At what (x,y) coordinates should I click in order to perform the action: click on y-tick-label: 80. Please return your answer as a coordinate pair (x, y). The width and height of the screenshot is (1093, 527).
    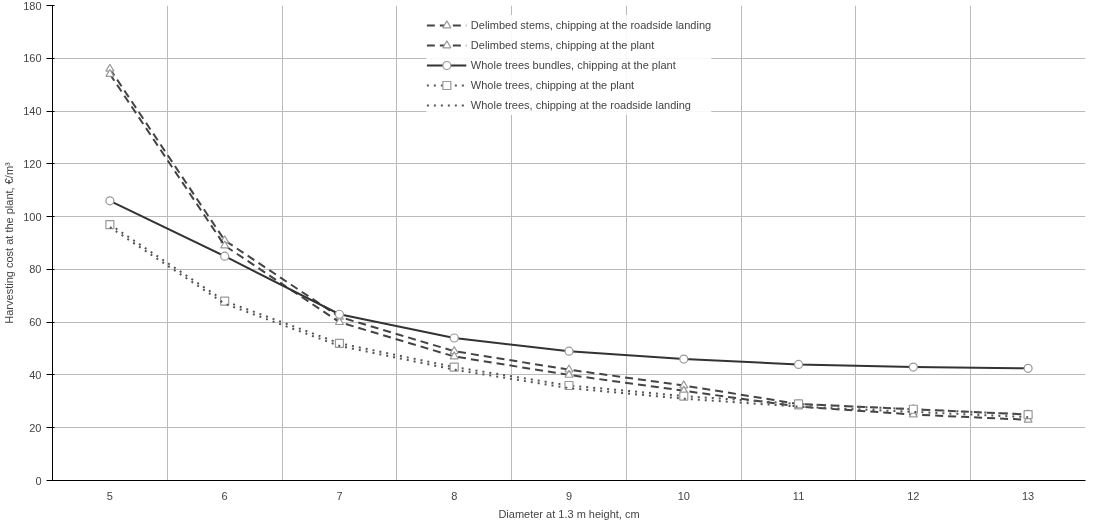
    Looking at the image, I should click on (35, 269).